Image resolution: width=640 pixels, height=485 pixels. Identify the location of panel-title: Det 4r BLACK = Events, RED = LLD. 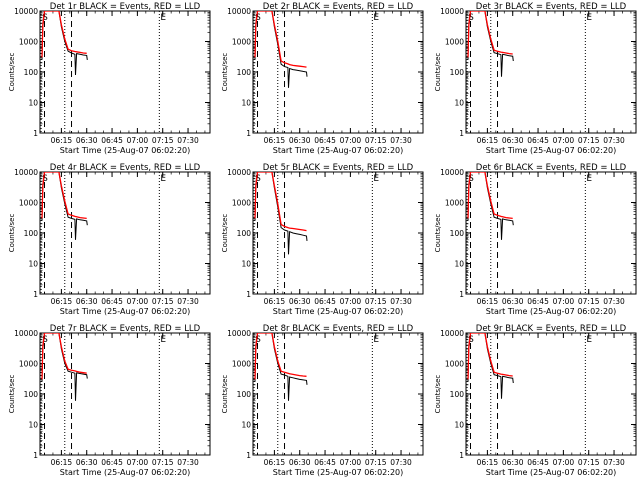
(125, 168).